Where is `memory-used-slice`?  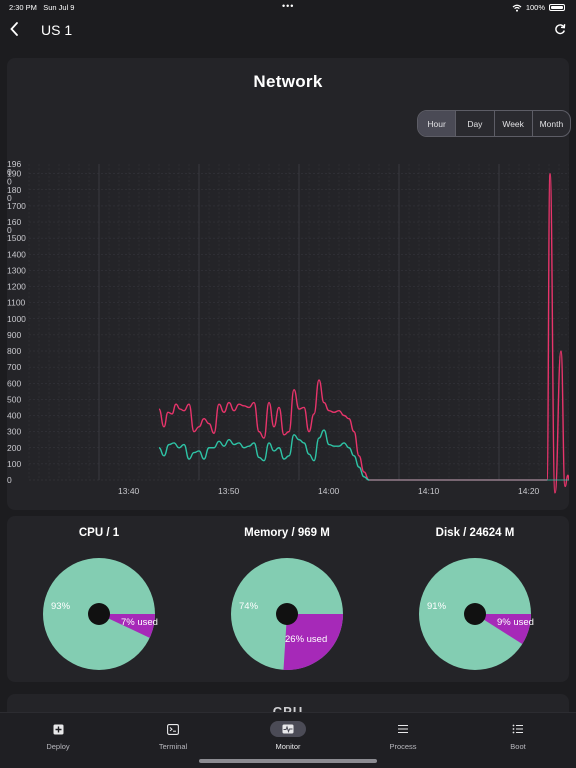 memory-used-slice is located at coordinates (313, 642).